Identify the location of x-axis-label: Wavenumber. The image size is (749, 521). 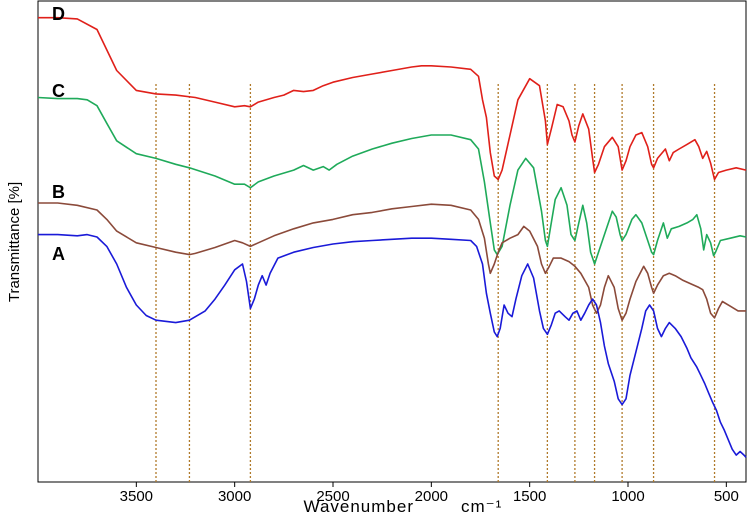
(359, 506).